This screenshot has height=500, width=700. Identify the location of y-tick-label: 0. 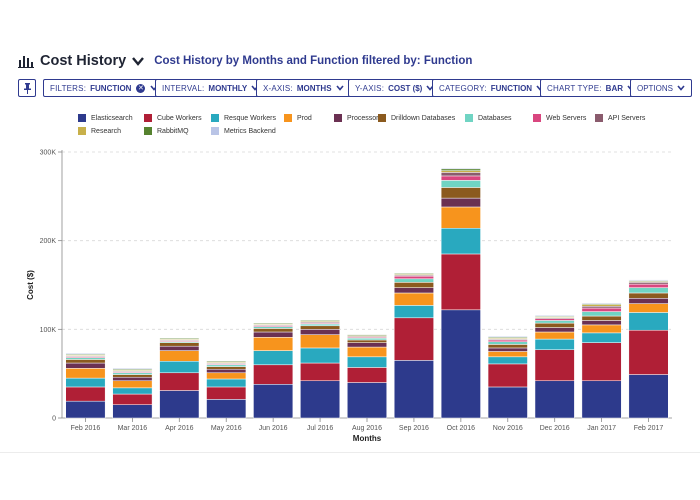
(54, 419).